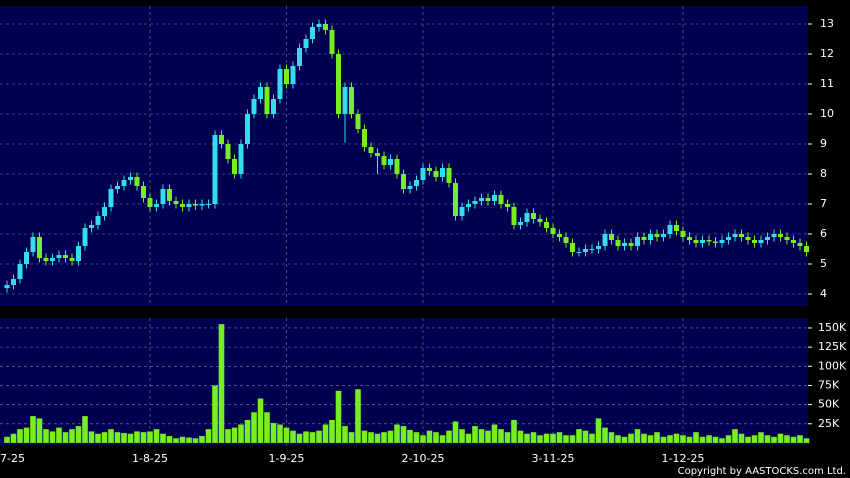  Describe the element at coordinates (553, 458) in the screenshot. I see `x-tick-label: 3-11-25` at that location.